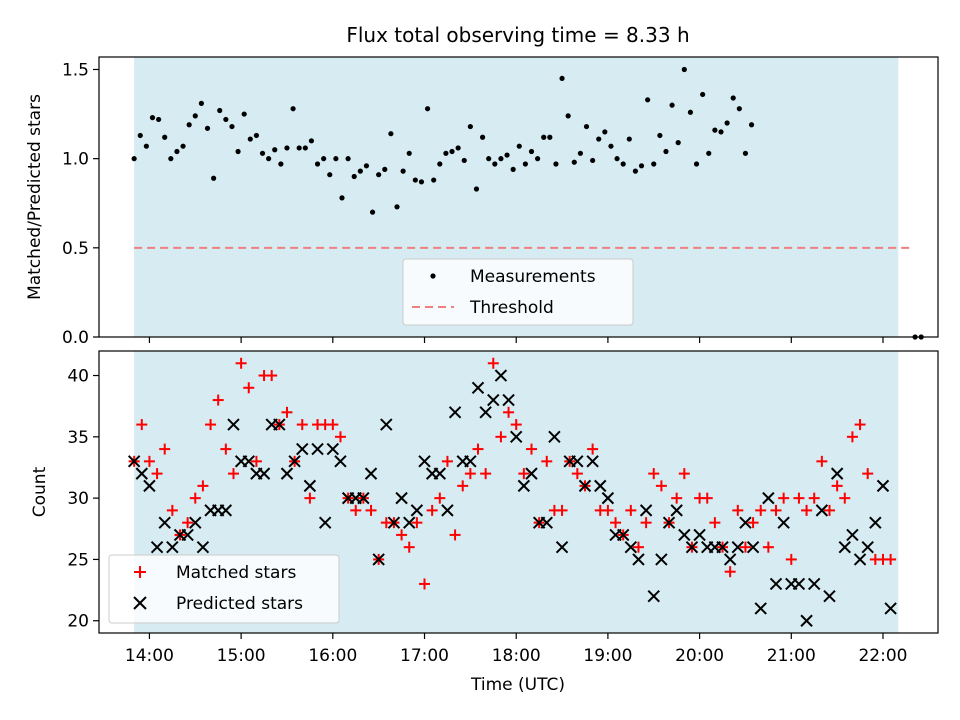 This screenshot has width=960, height=720. What do you see at coordinates (78, 622) in the screenshot?
I see `y-tick-label: 20` at bounding box center [78, 622].